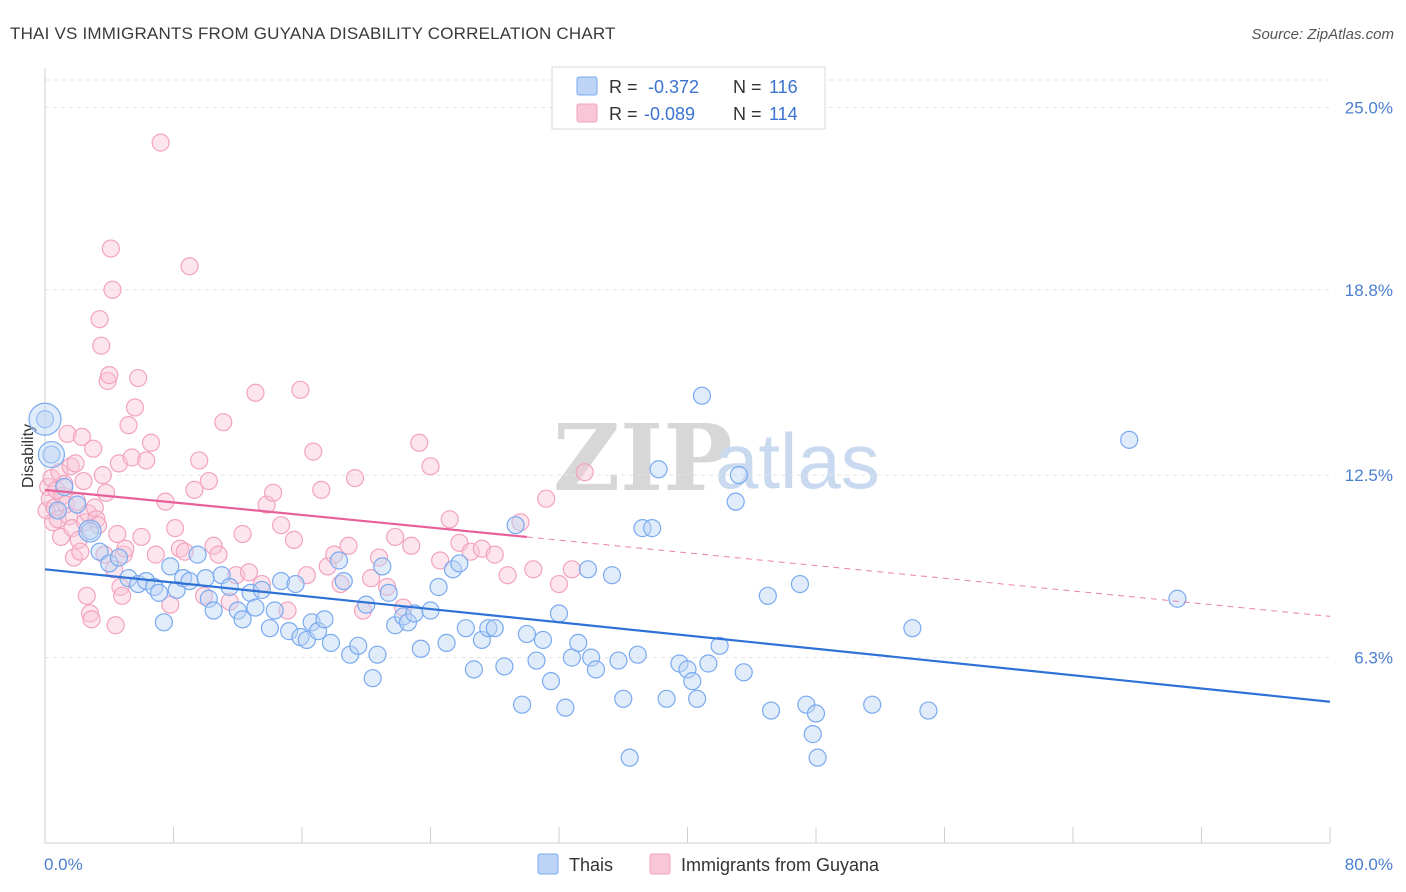  Describe the element at coordinates (1369, 382) in the screenshot. I see `y-tick-labels: 25.0% 18.8% 12.5% 6.3%` at that location.